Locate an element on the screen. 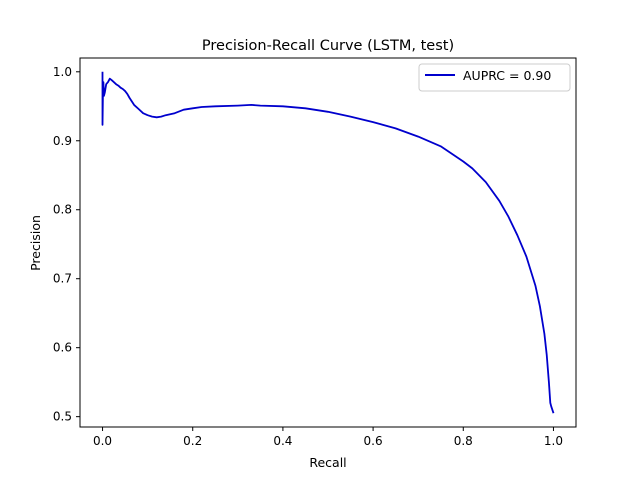  x-tick-label: 0.8 is located at coordinates (463, 441).